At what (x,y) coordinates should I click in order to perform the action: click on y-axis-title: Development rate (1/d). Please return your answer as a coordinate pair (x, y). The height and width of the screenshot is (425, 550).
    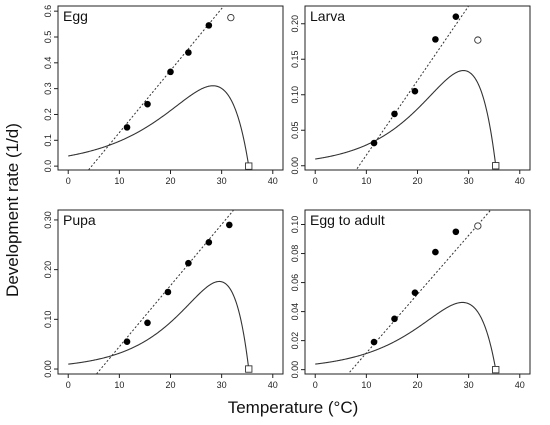
    Looking at the image, I should click on (12, 210).